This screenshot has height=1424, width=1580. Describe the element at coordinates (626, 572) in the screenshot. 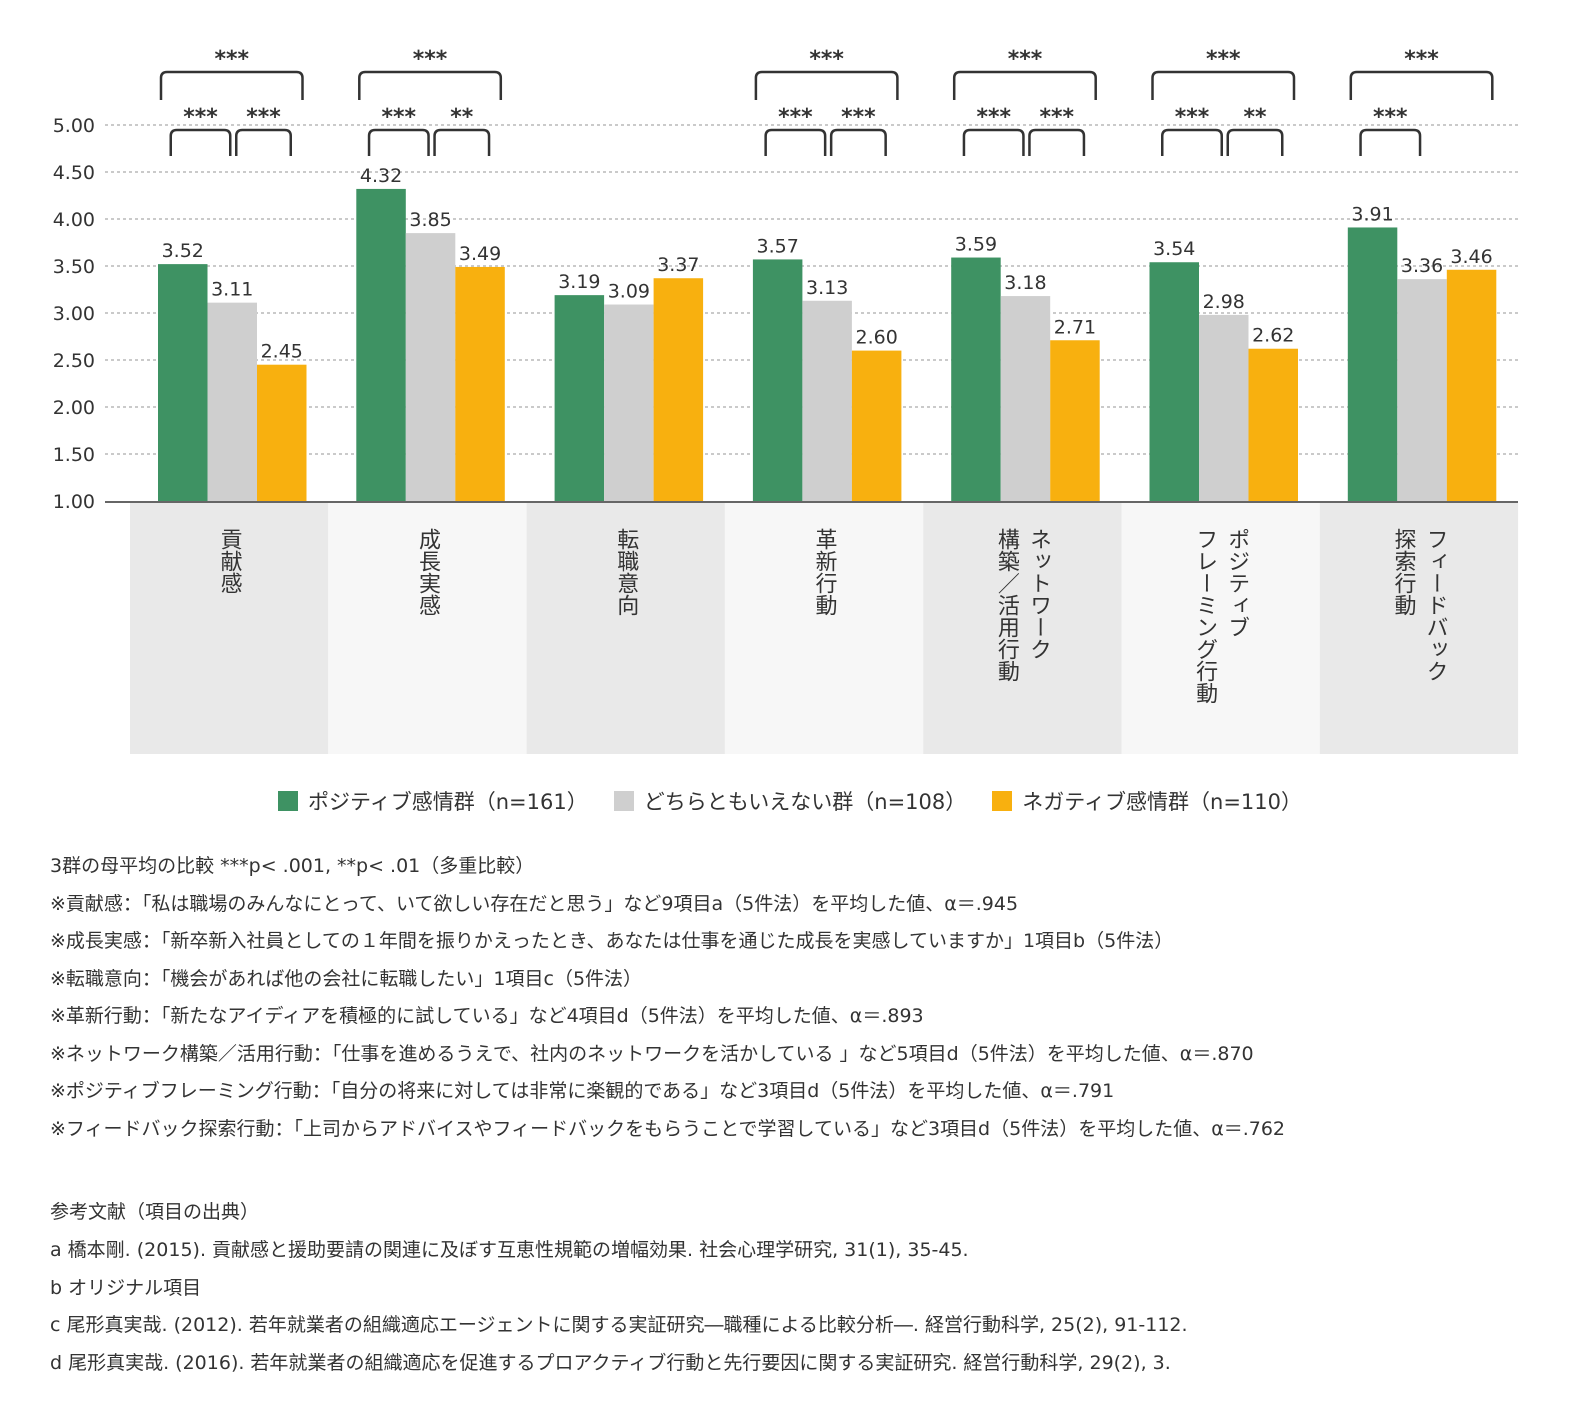

I see `category-label: 転職意向` at that location.